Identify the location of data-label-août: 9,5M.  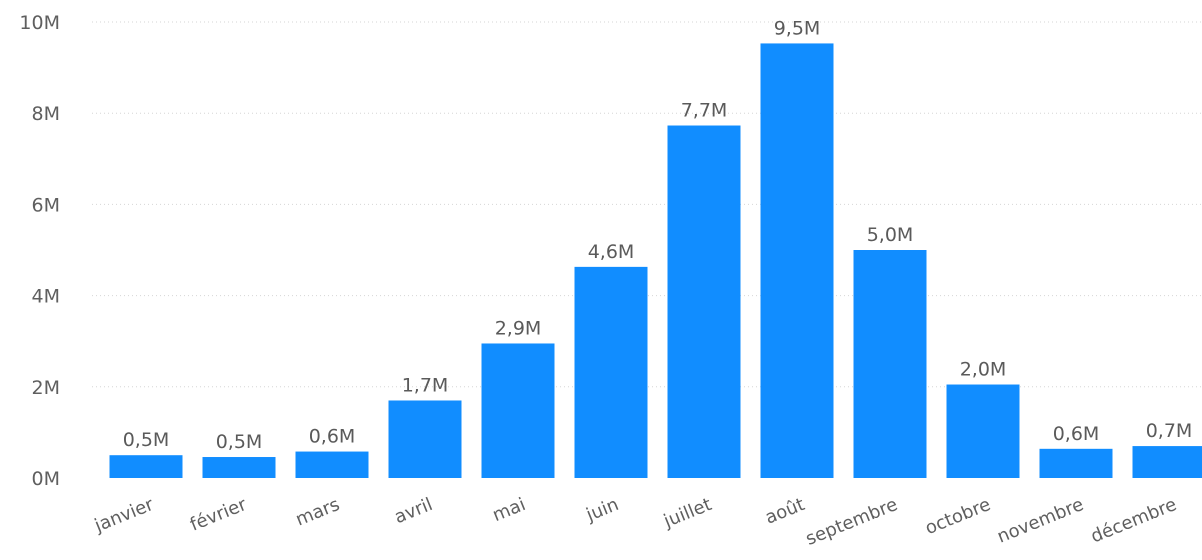
(797, 28).